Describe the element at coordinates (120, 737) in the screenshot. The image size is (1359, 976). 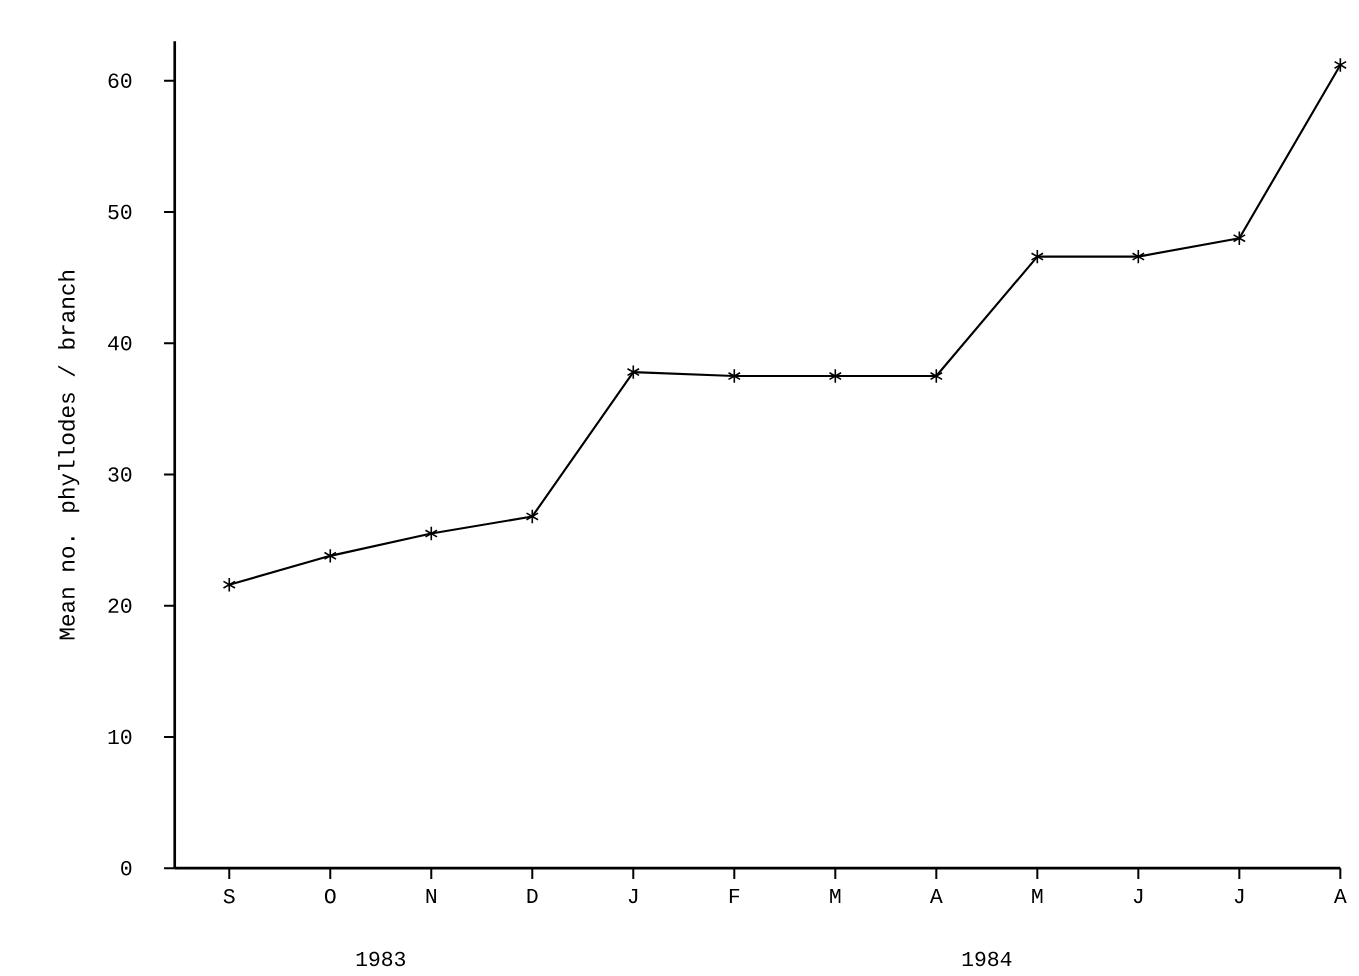
I see `y-tick-label: 10` at that location.